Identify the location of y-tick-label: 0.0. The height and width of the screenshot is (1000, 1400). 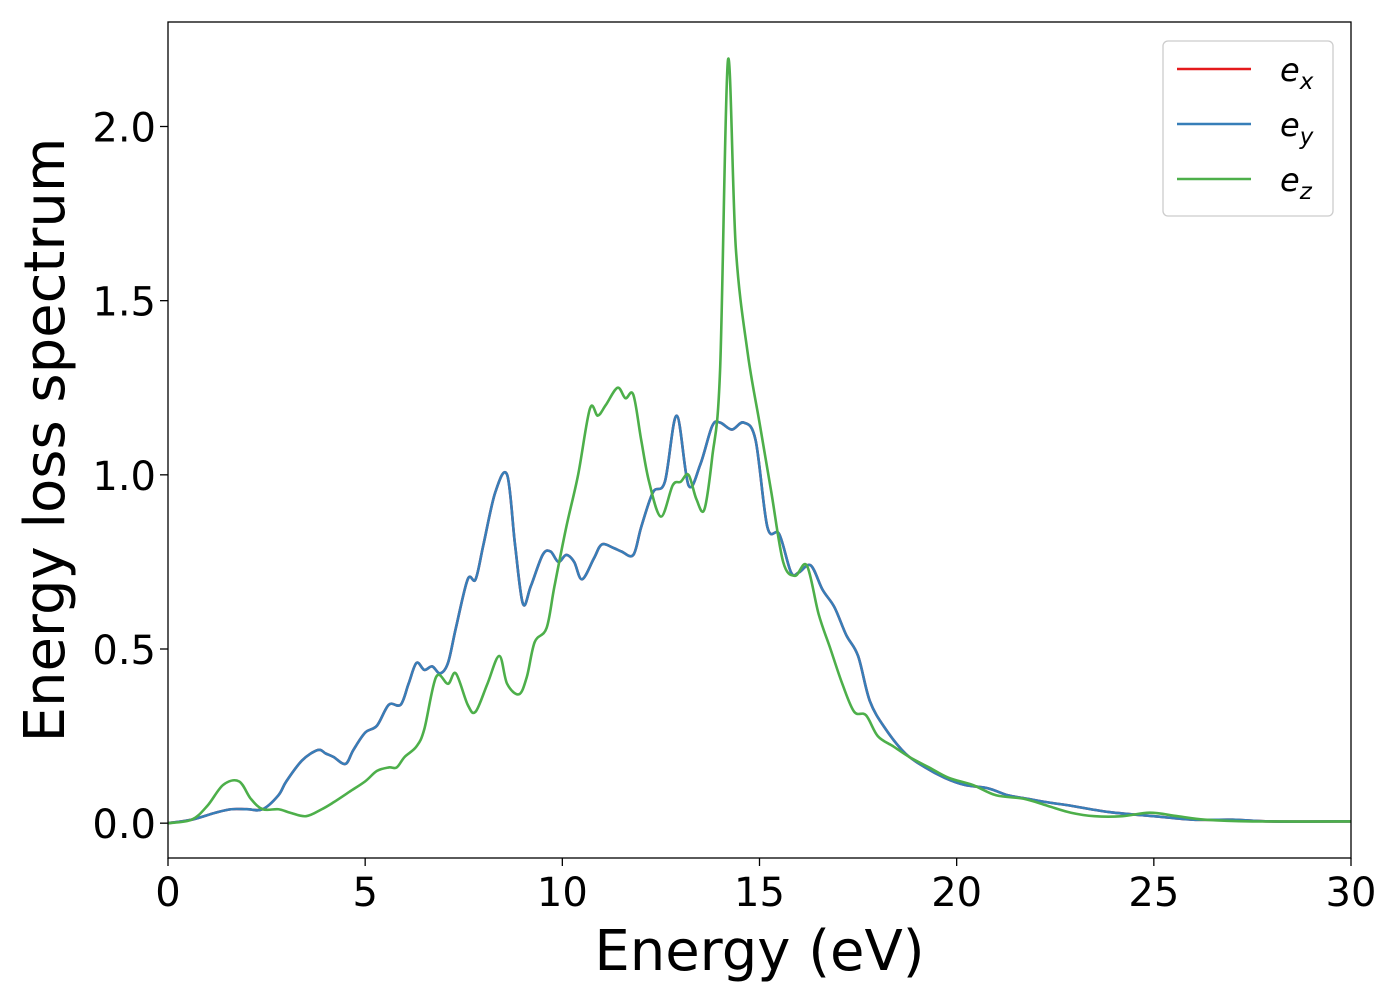
(124, 825).